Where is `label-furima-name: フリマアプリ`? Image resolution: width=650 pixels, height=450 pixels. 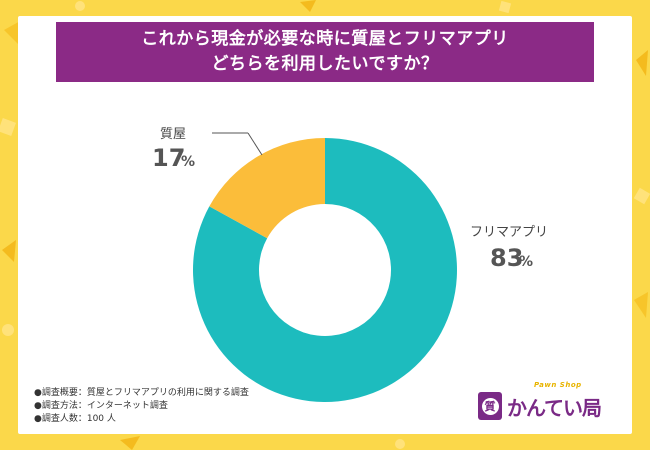
label-furima-name: フリマアプリ is located at coordinates (509, 232).